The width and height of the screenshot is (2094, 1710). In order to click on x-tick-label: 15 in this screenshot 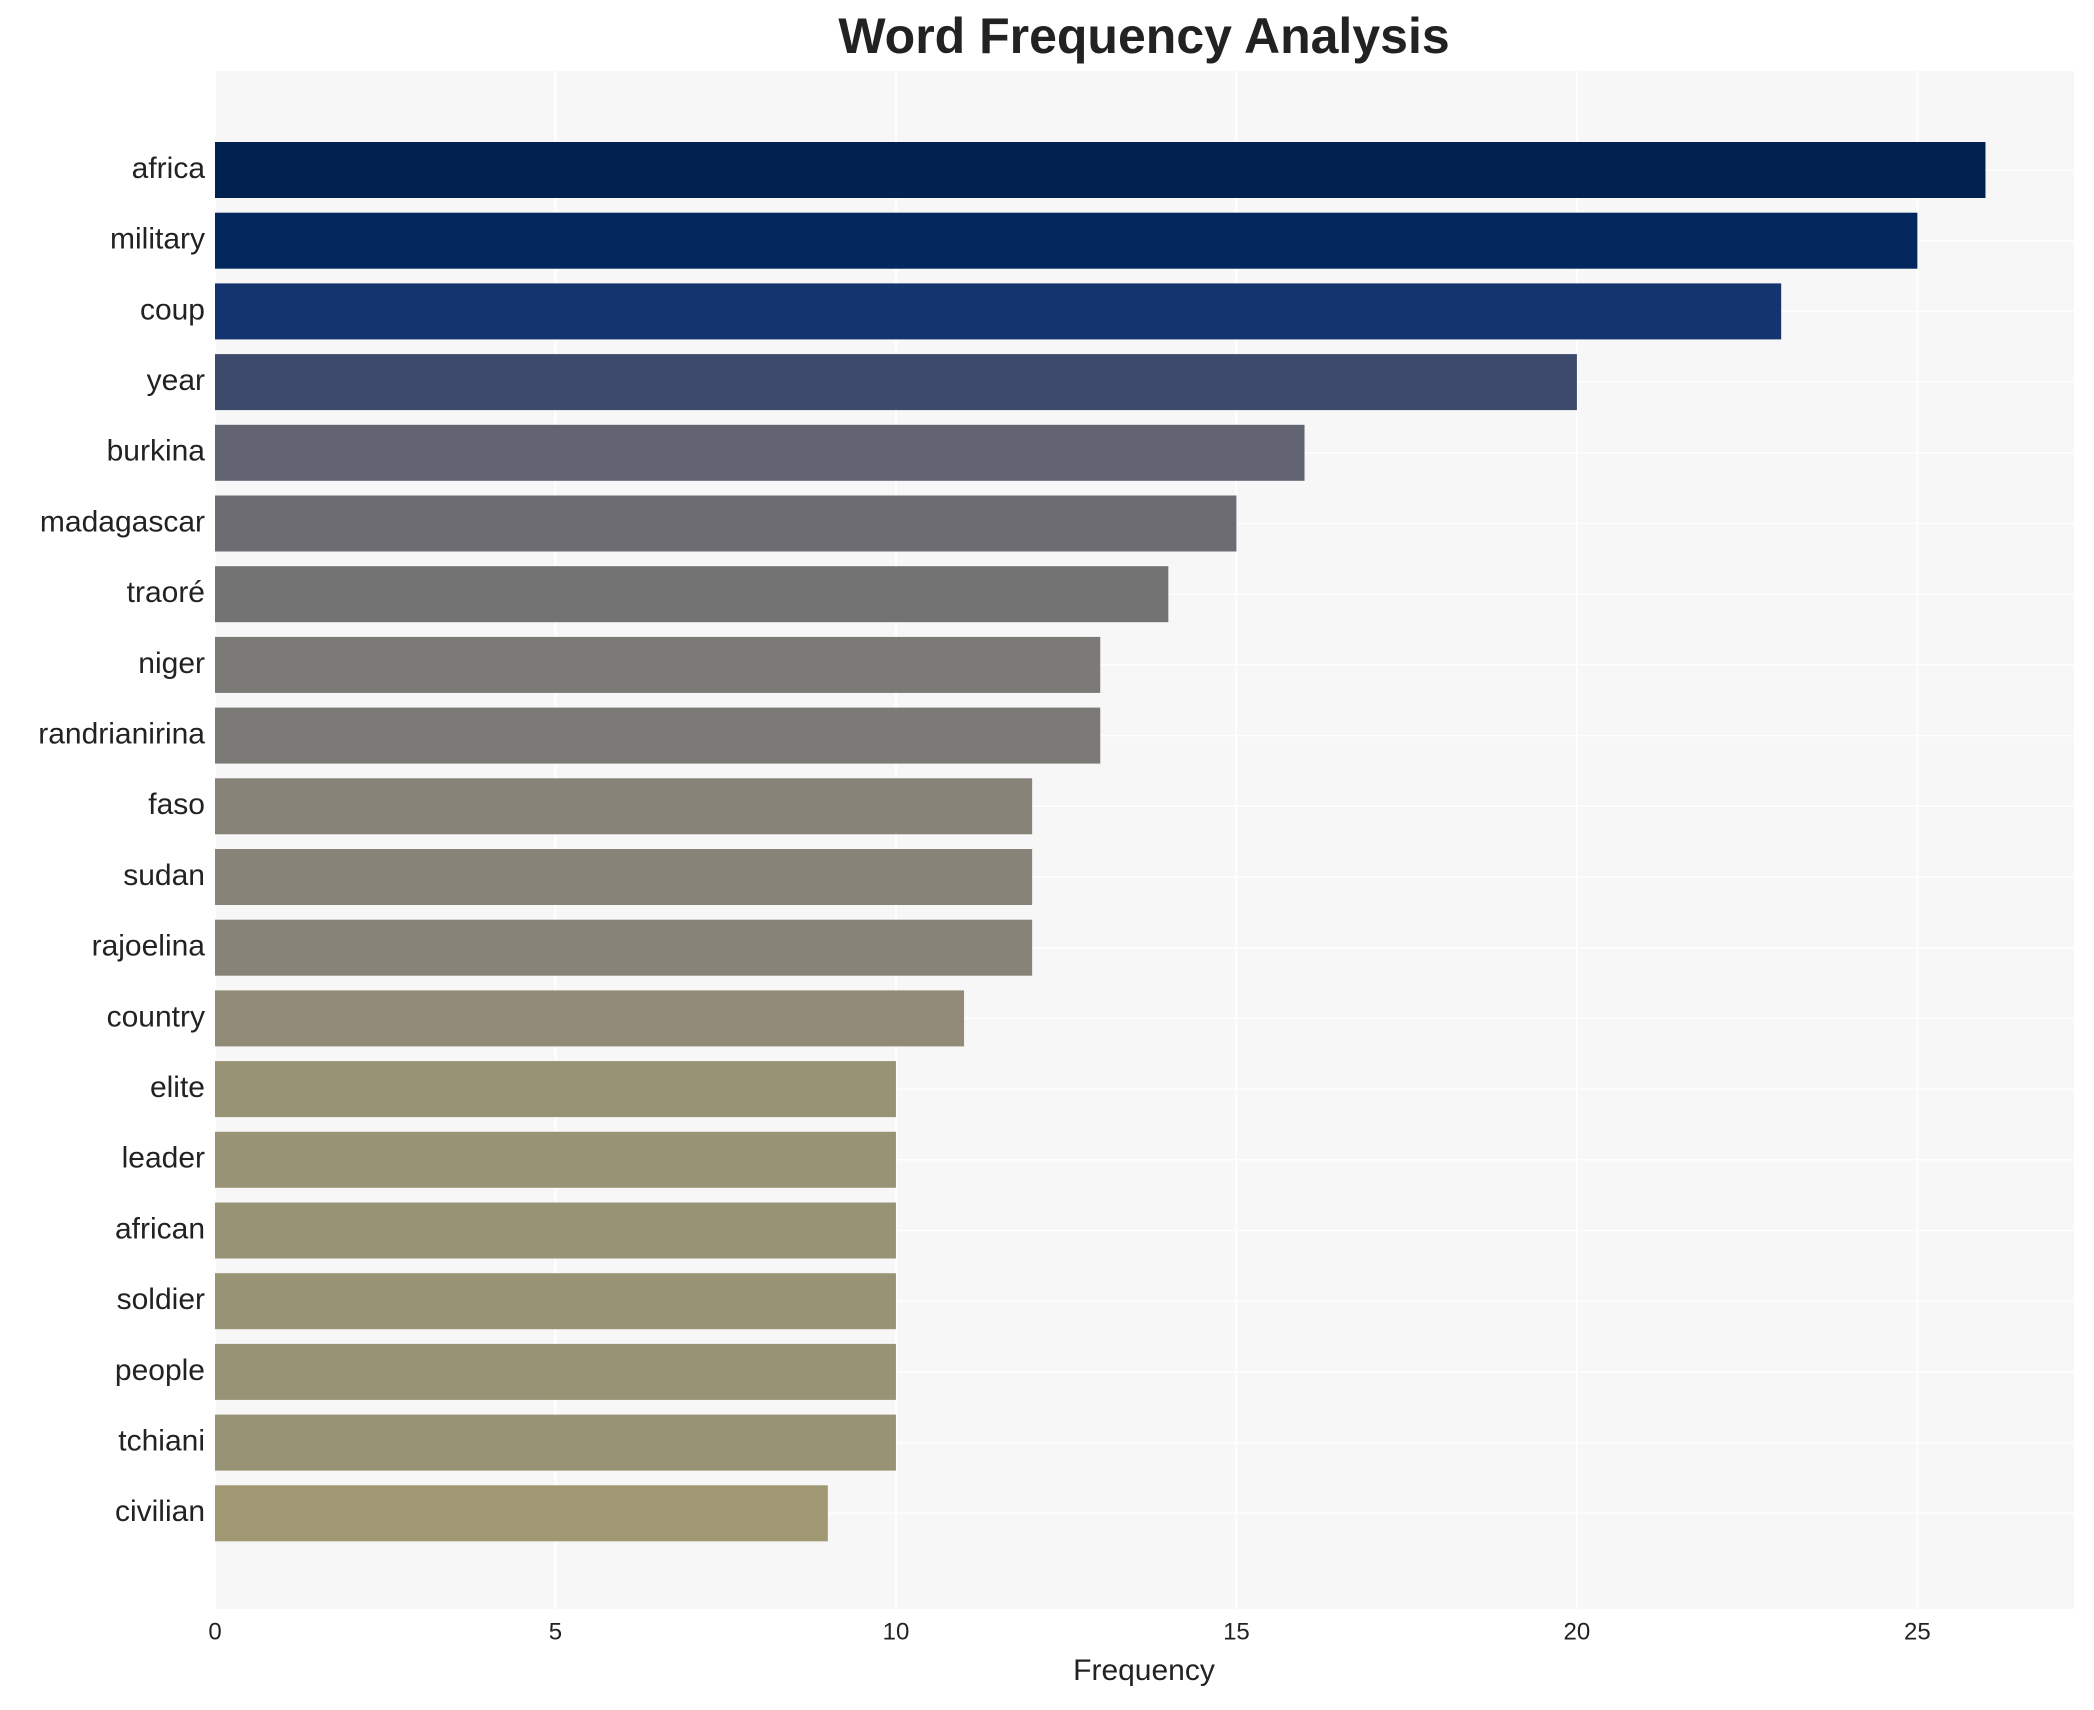, I will do `click(1236, 1631)`.